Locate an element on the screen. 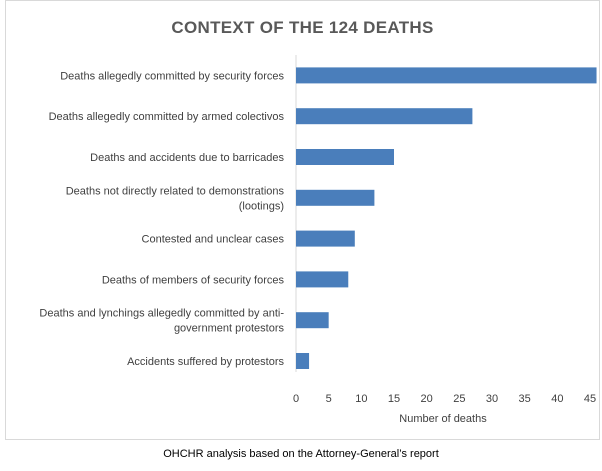 This screenshot has width=602, height=471. x-axis-title: Number of deaths is located at coordinates (443, 419).